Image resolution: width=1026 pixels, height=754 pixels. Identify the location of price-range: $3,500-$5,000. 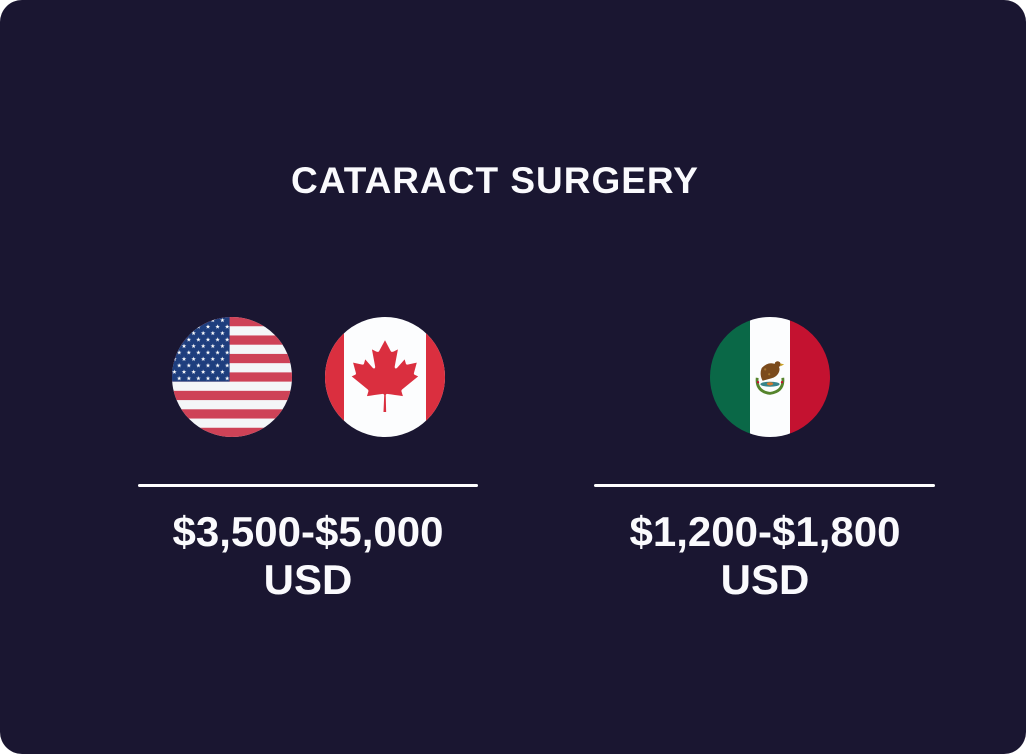
(308, 531).